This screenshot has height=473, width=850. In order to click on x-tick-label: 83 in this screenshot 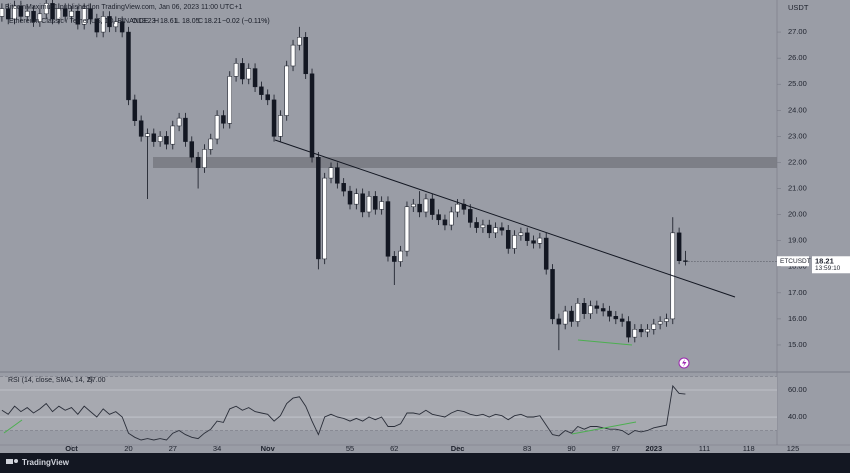, I will do `click(527, 448)`.